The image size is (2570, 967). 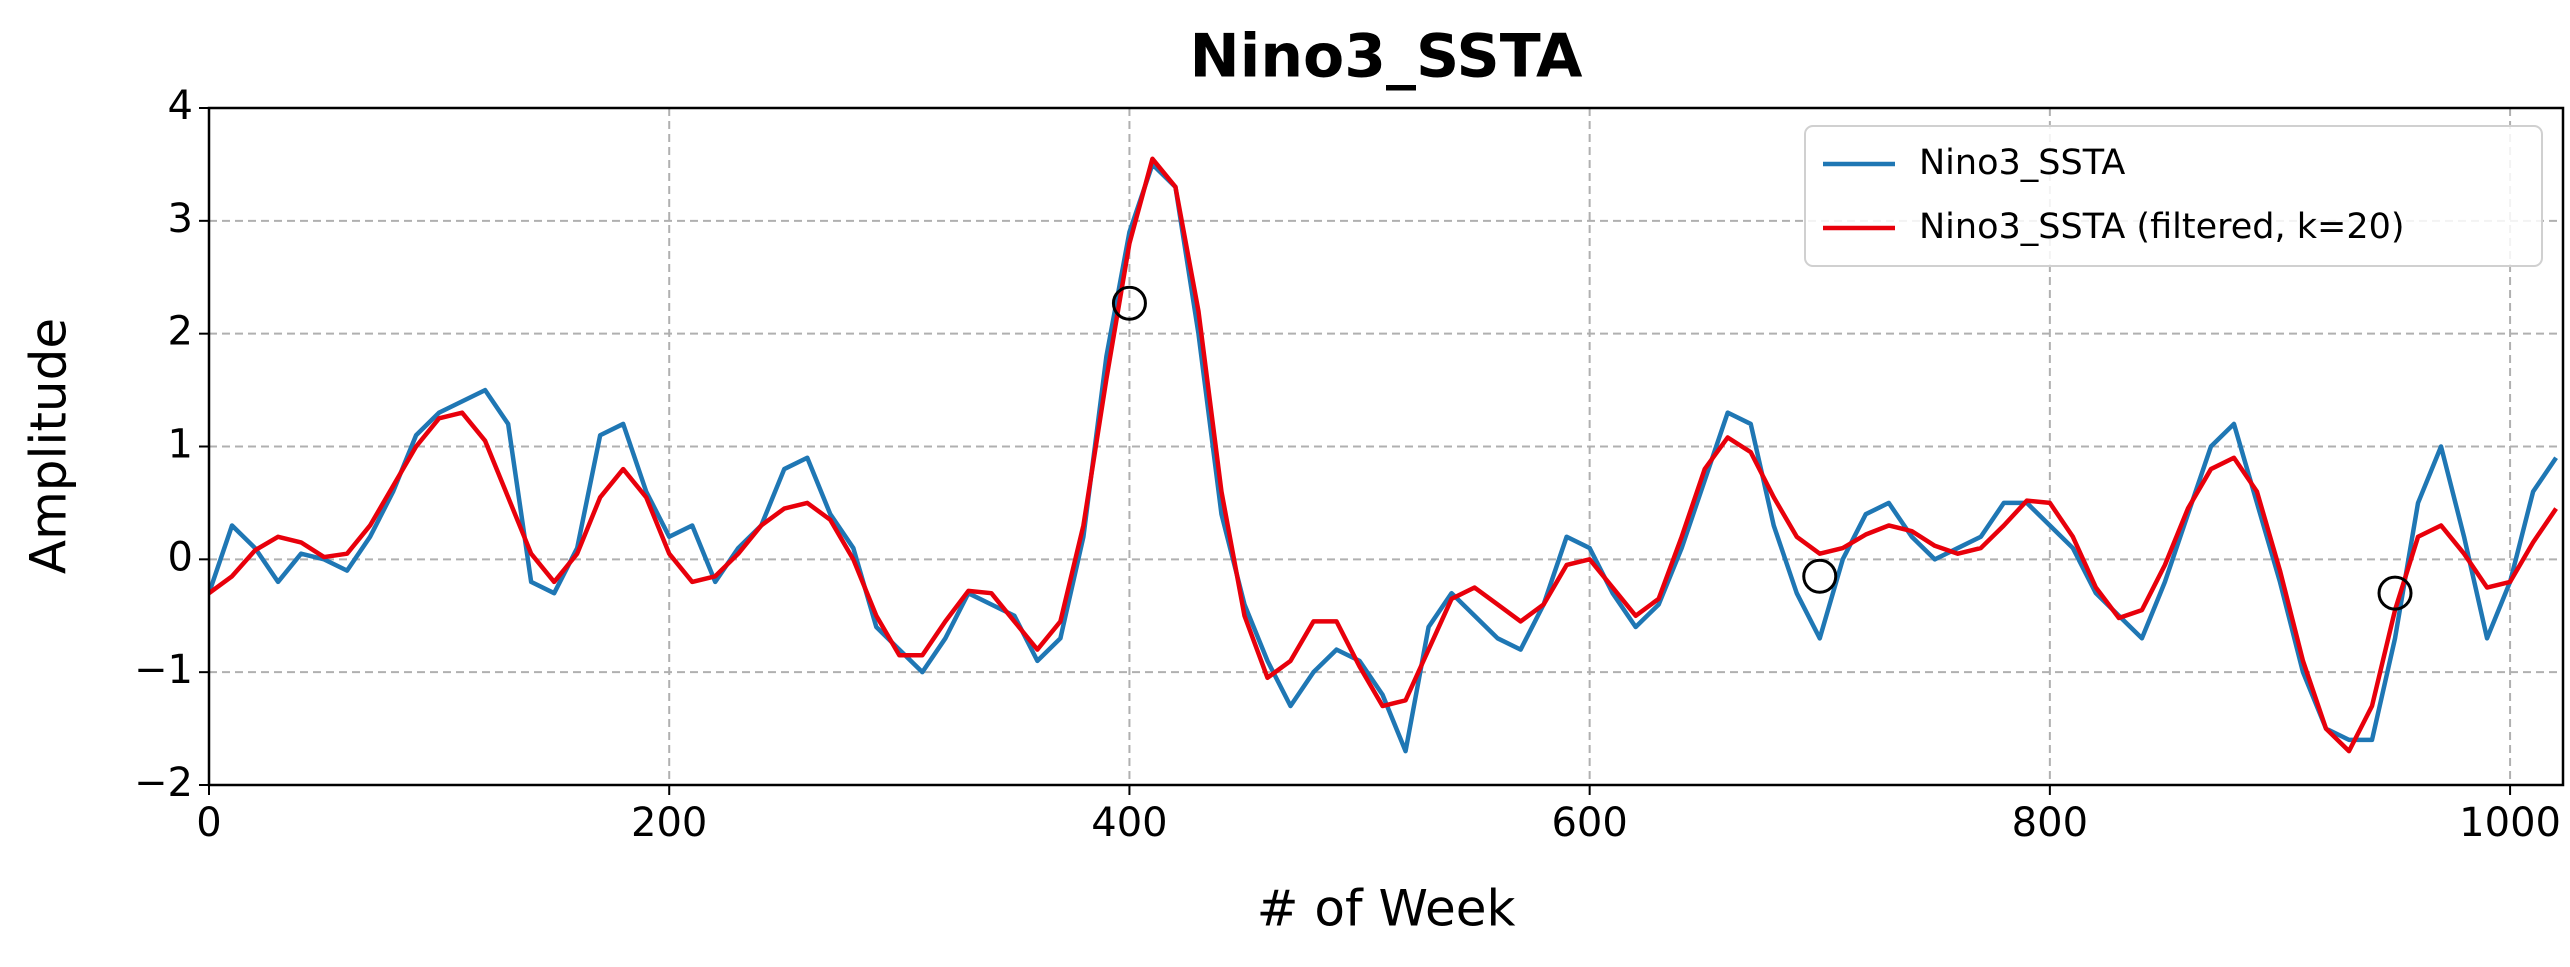 What do you see at coordinates (2510, 823) in the screenshot?
I see `x-tick-label: 1000` at bounding box center [2510, 823].